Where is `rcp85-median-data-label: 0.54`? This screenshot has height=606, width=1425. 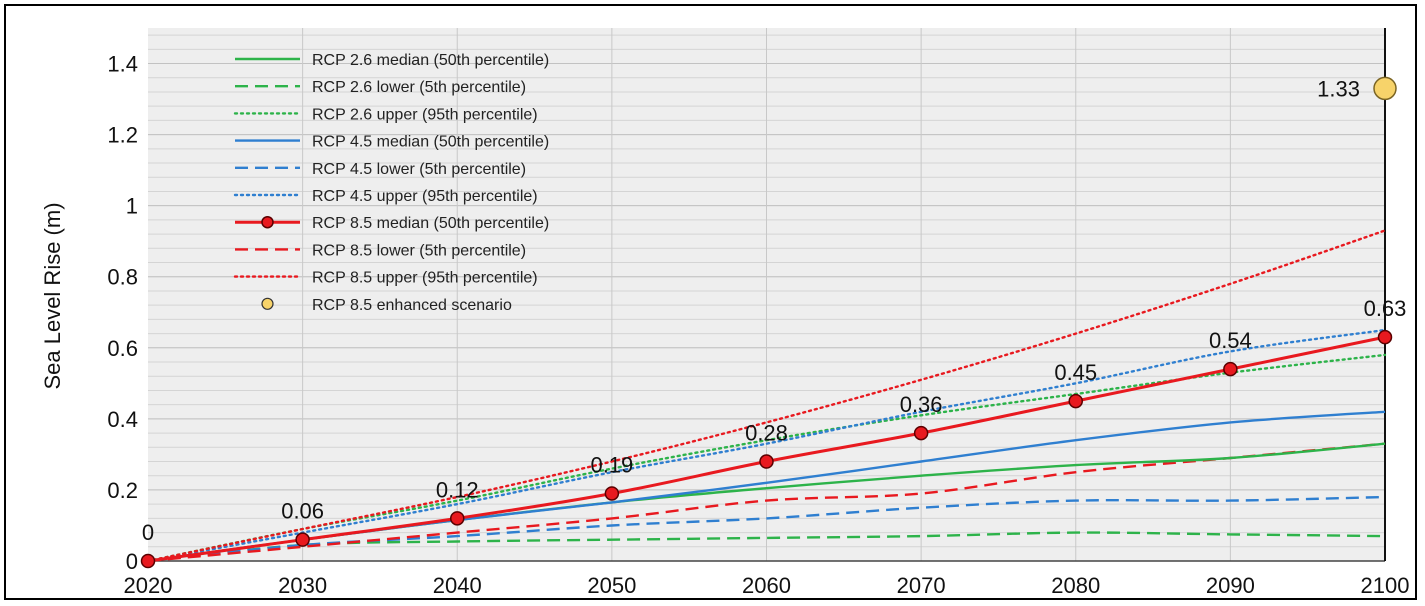 rcp85-median-data-label: 0.54 is located at coordinates (1230, 340).